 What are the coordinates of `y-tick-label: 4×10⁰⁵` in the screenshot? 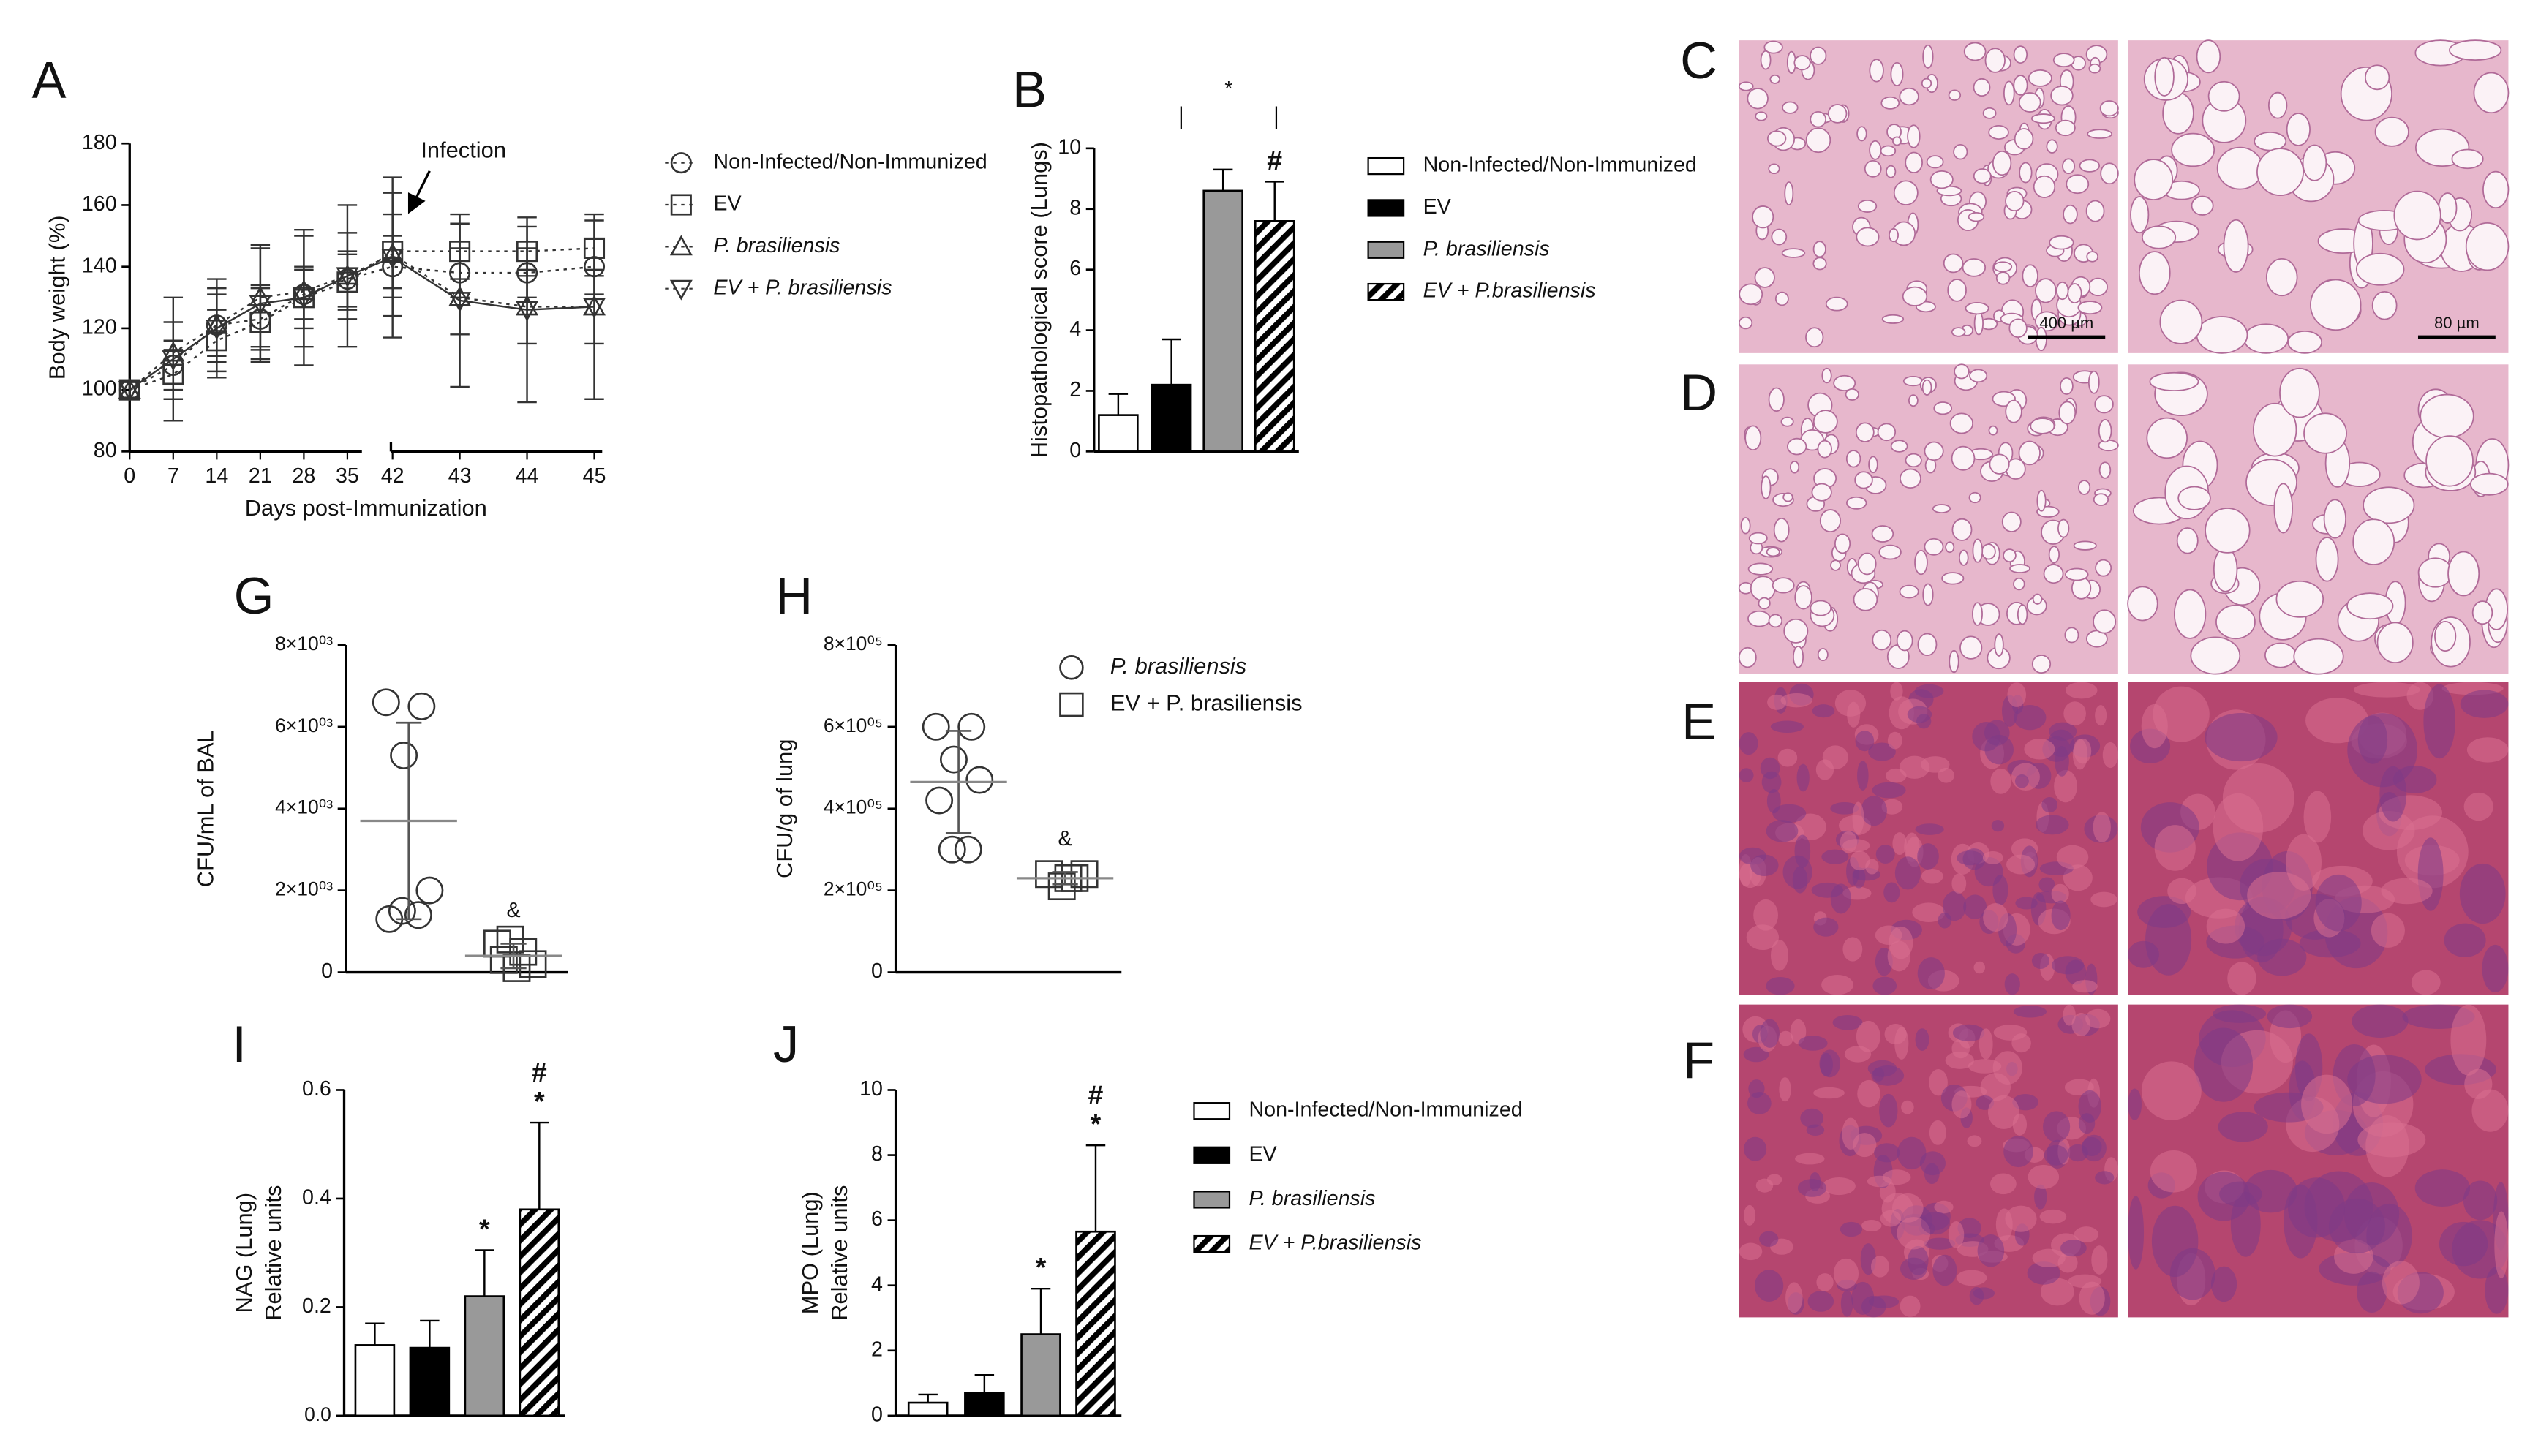 It's located at (854, 807).